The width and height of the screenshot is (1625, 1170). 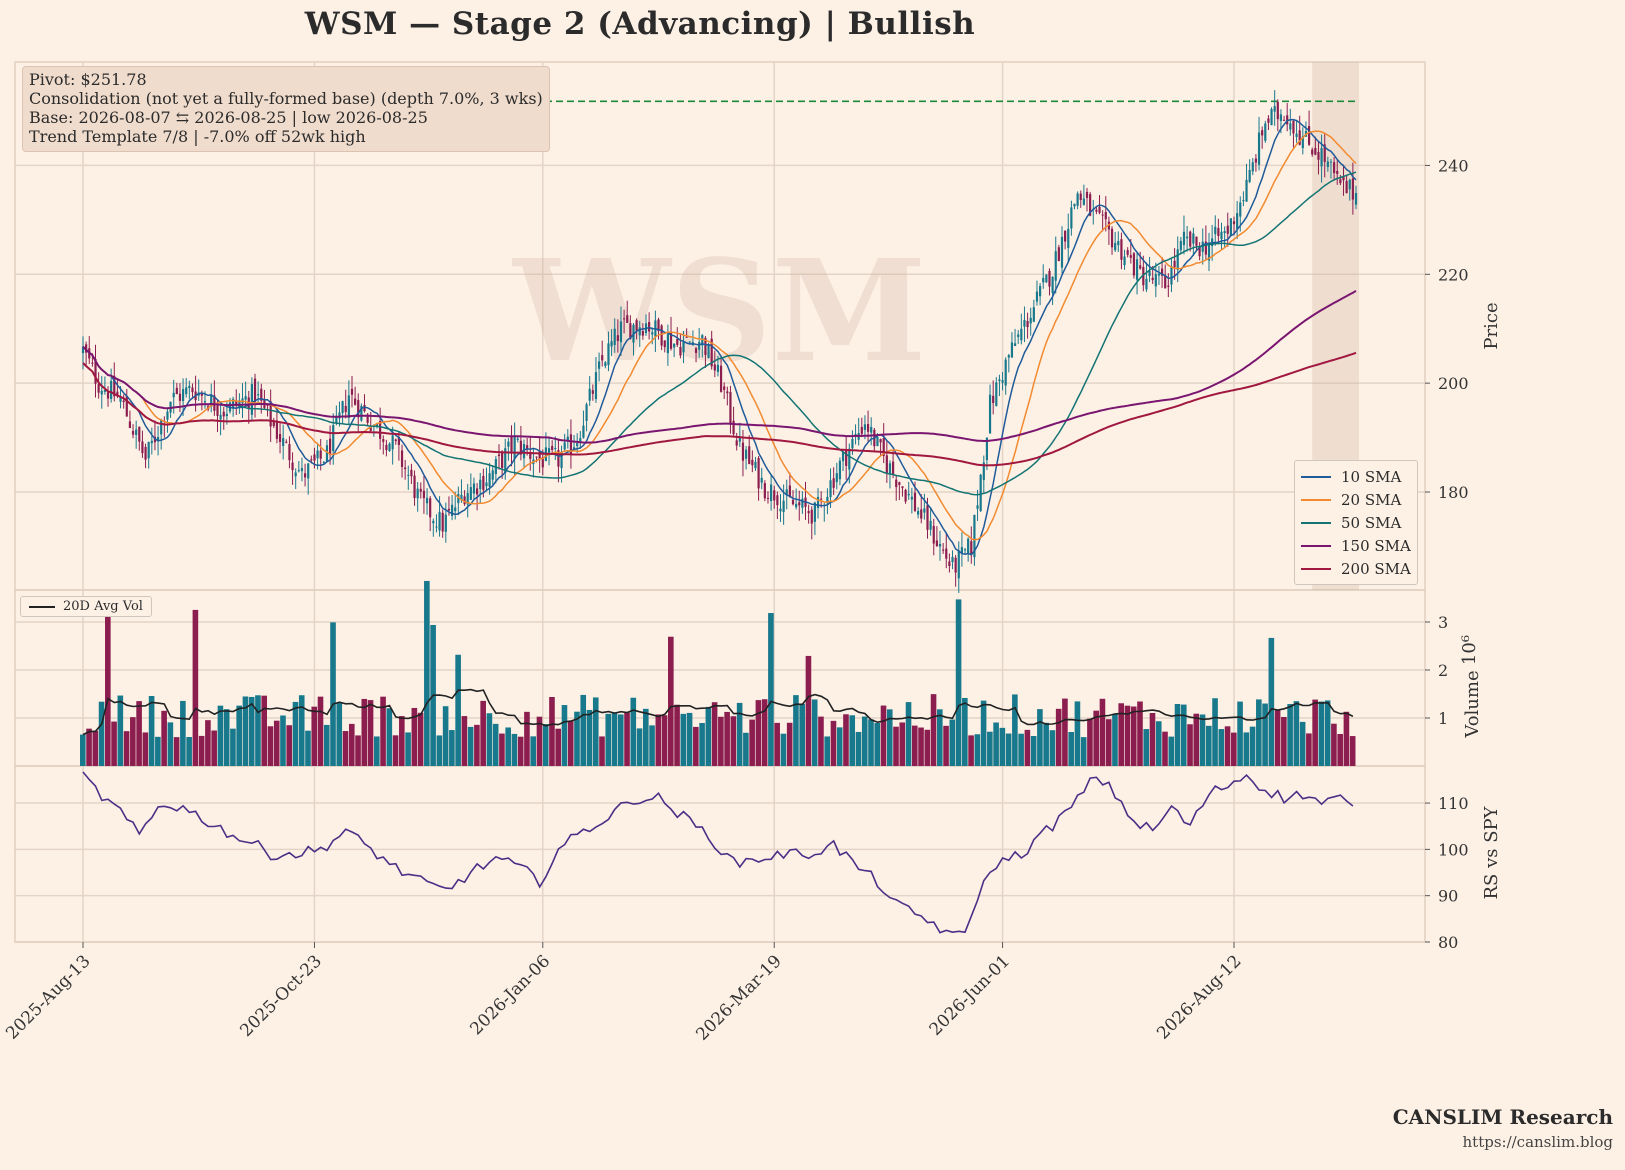 I want to click on volume-tick-label: 2, so click(x=1443, y=670).